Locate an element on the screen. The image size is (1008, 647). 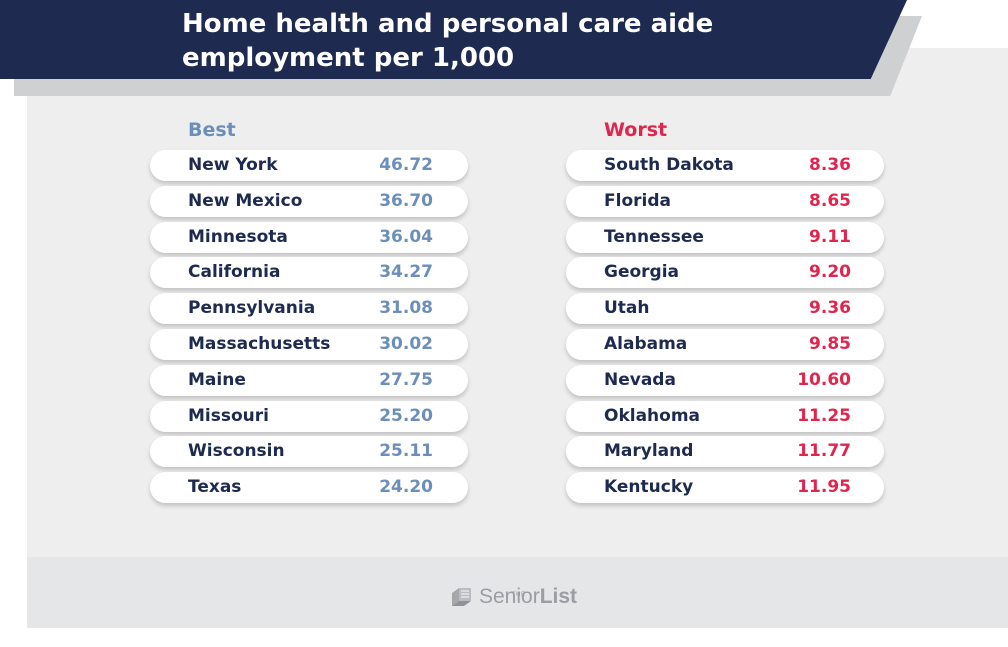
table-row: Texas 24.20 is located at coordinates (309, 488).